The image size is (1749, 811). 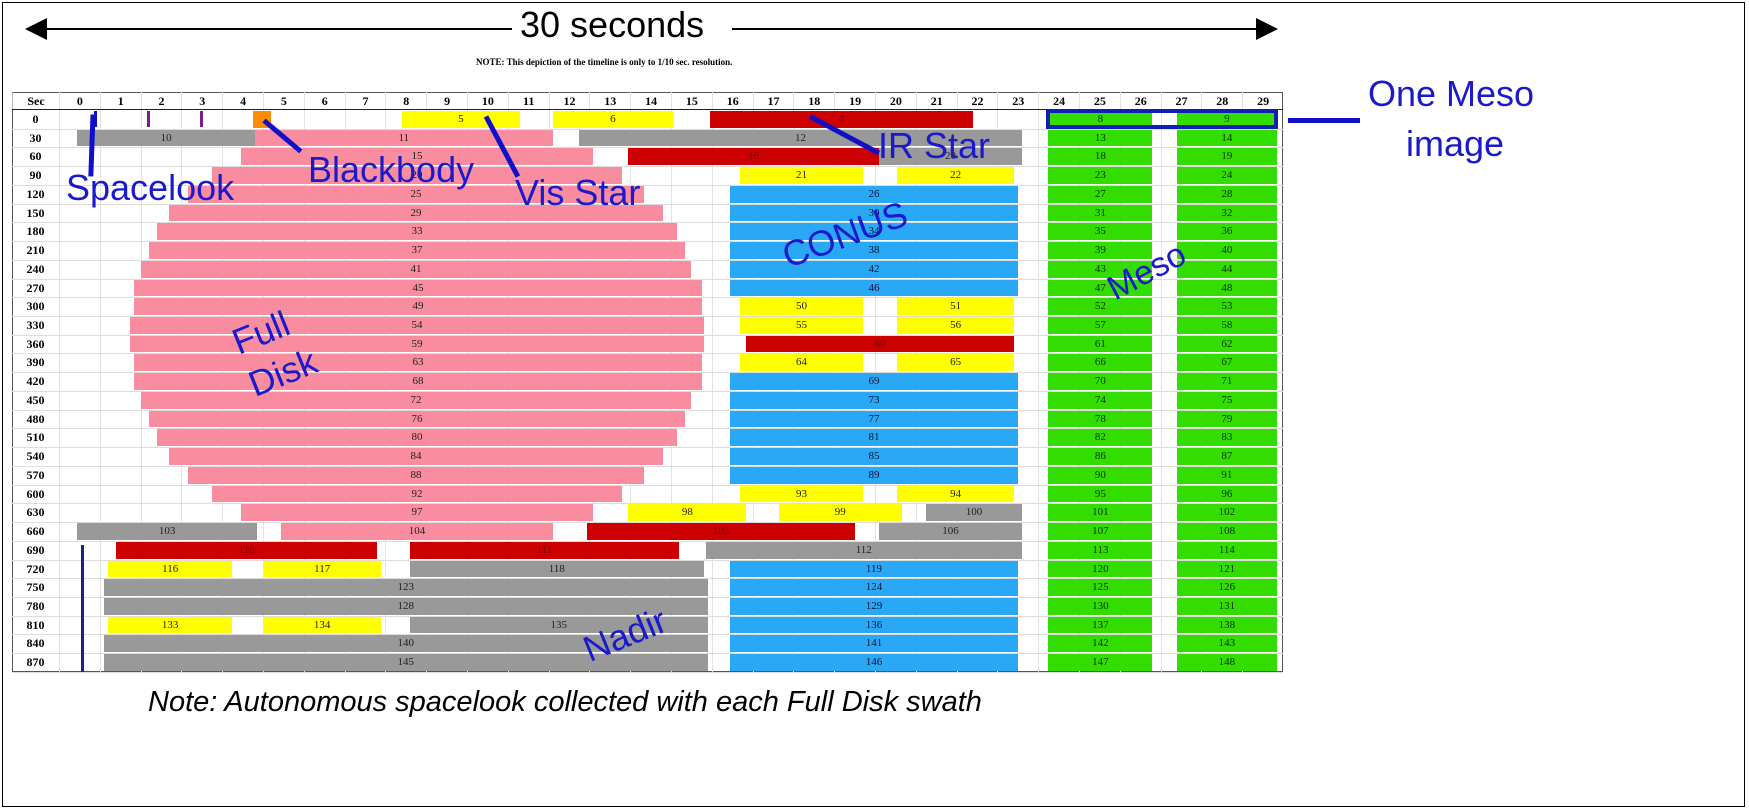 I want to click on meso-swath: 39, so click(x=1100, y=250).